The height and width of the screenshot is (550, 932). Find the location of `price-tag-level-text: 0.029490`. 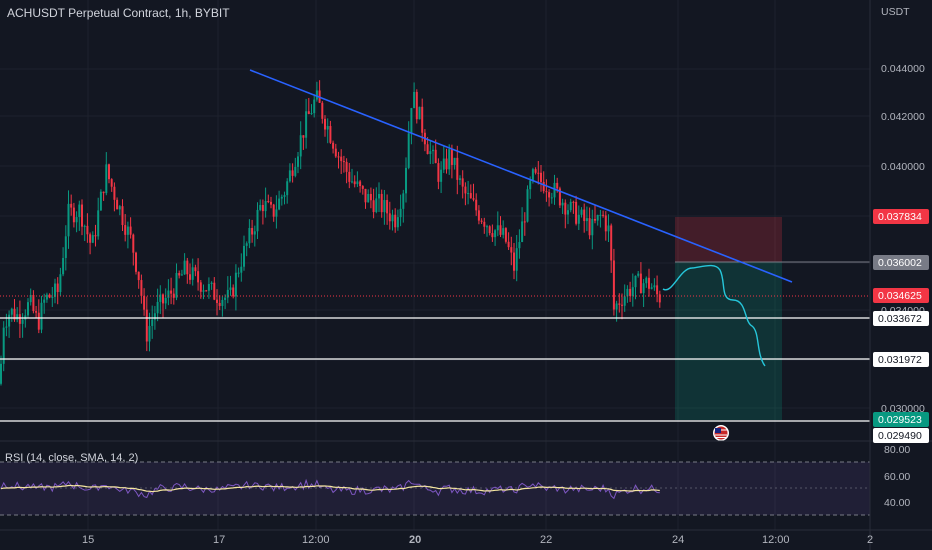

price-tag-level-text: 0.029490 is located at coordinates (900, 436).